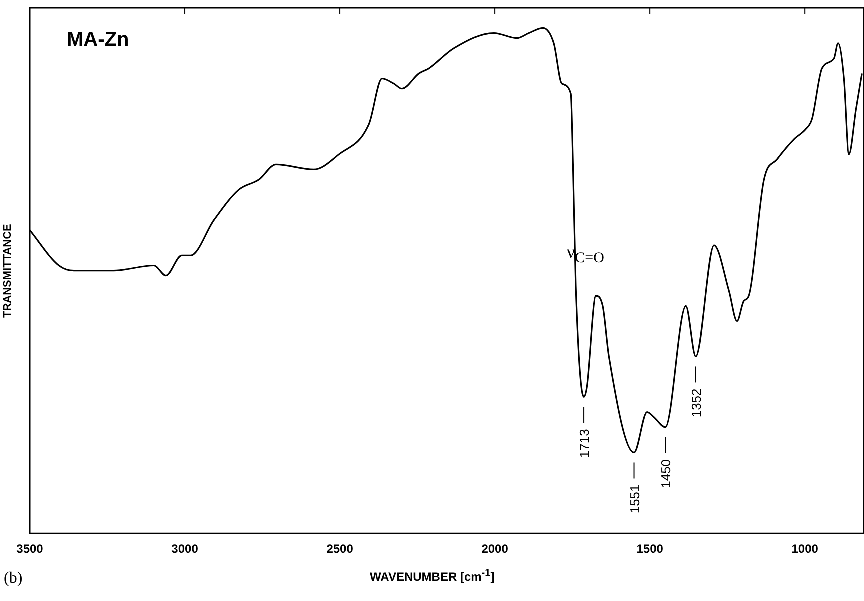  What do you see at coordinates (340, 549) in the screenshot?
I see `x-tick-label: 2500` at bounding box center [340, 549].